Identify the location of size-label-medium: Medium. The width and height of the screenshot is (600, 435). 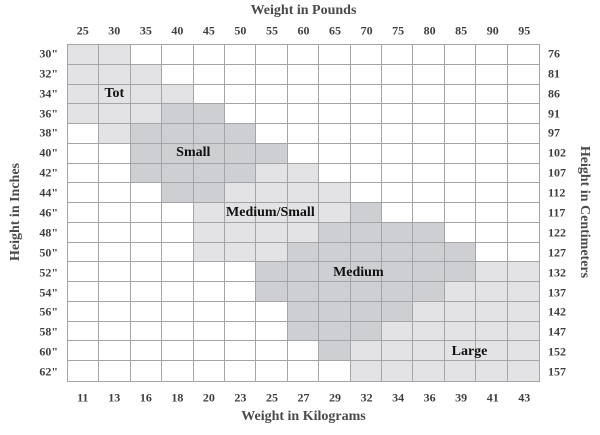
(358, 272).